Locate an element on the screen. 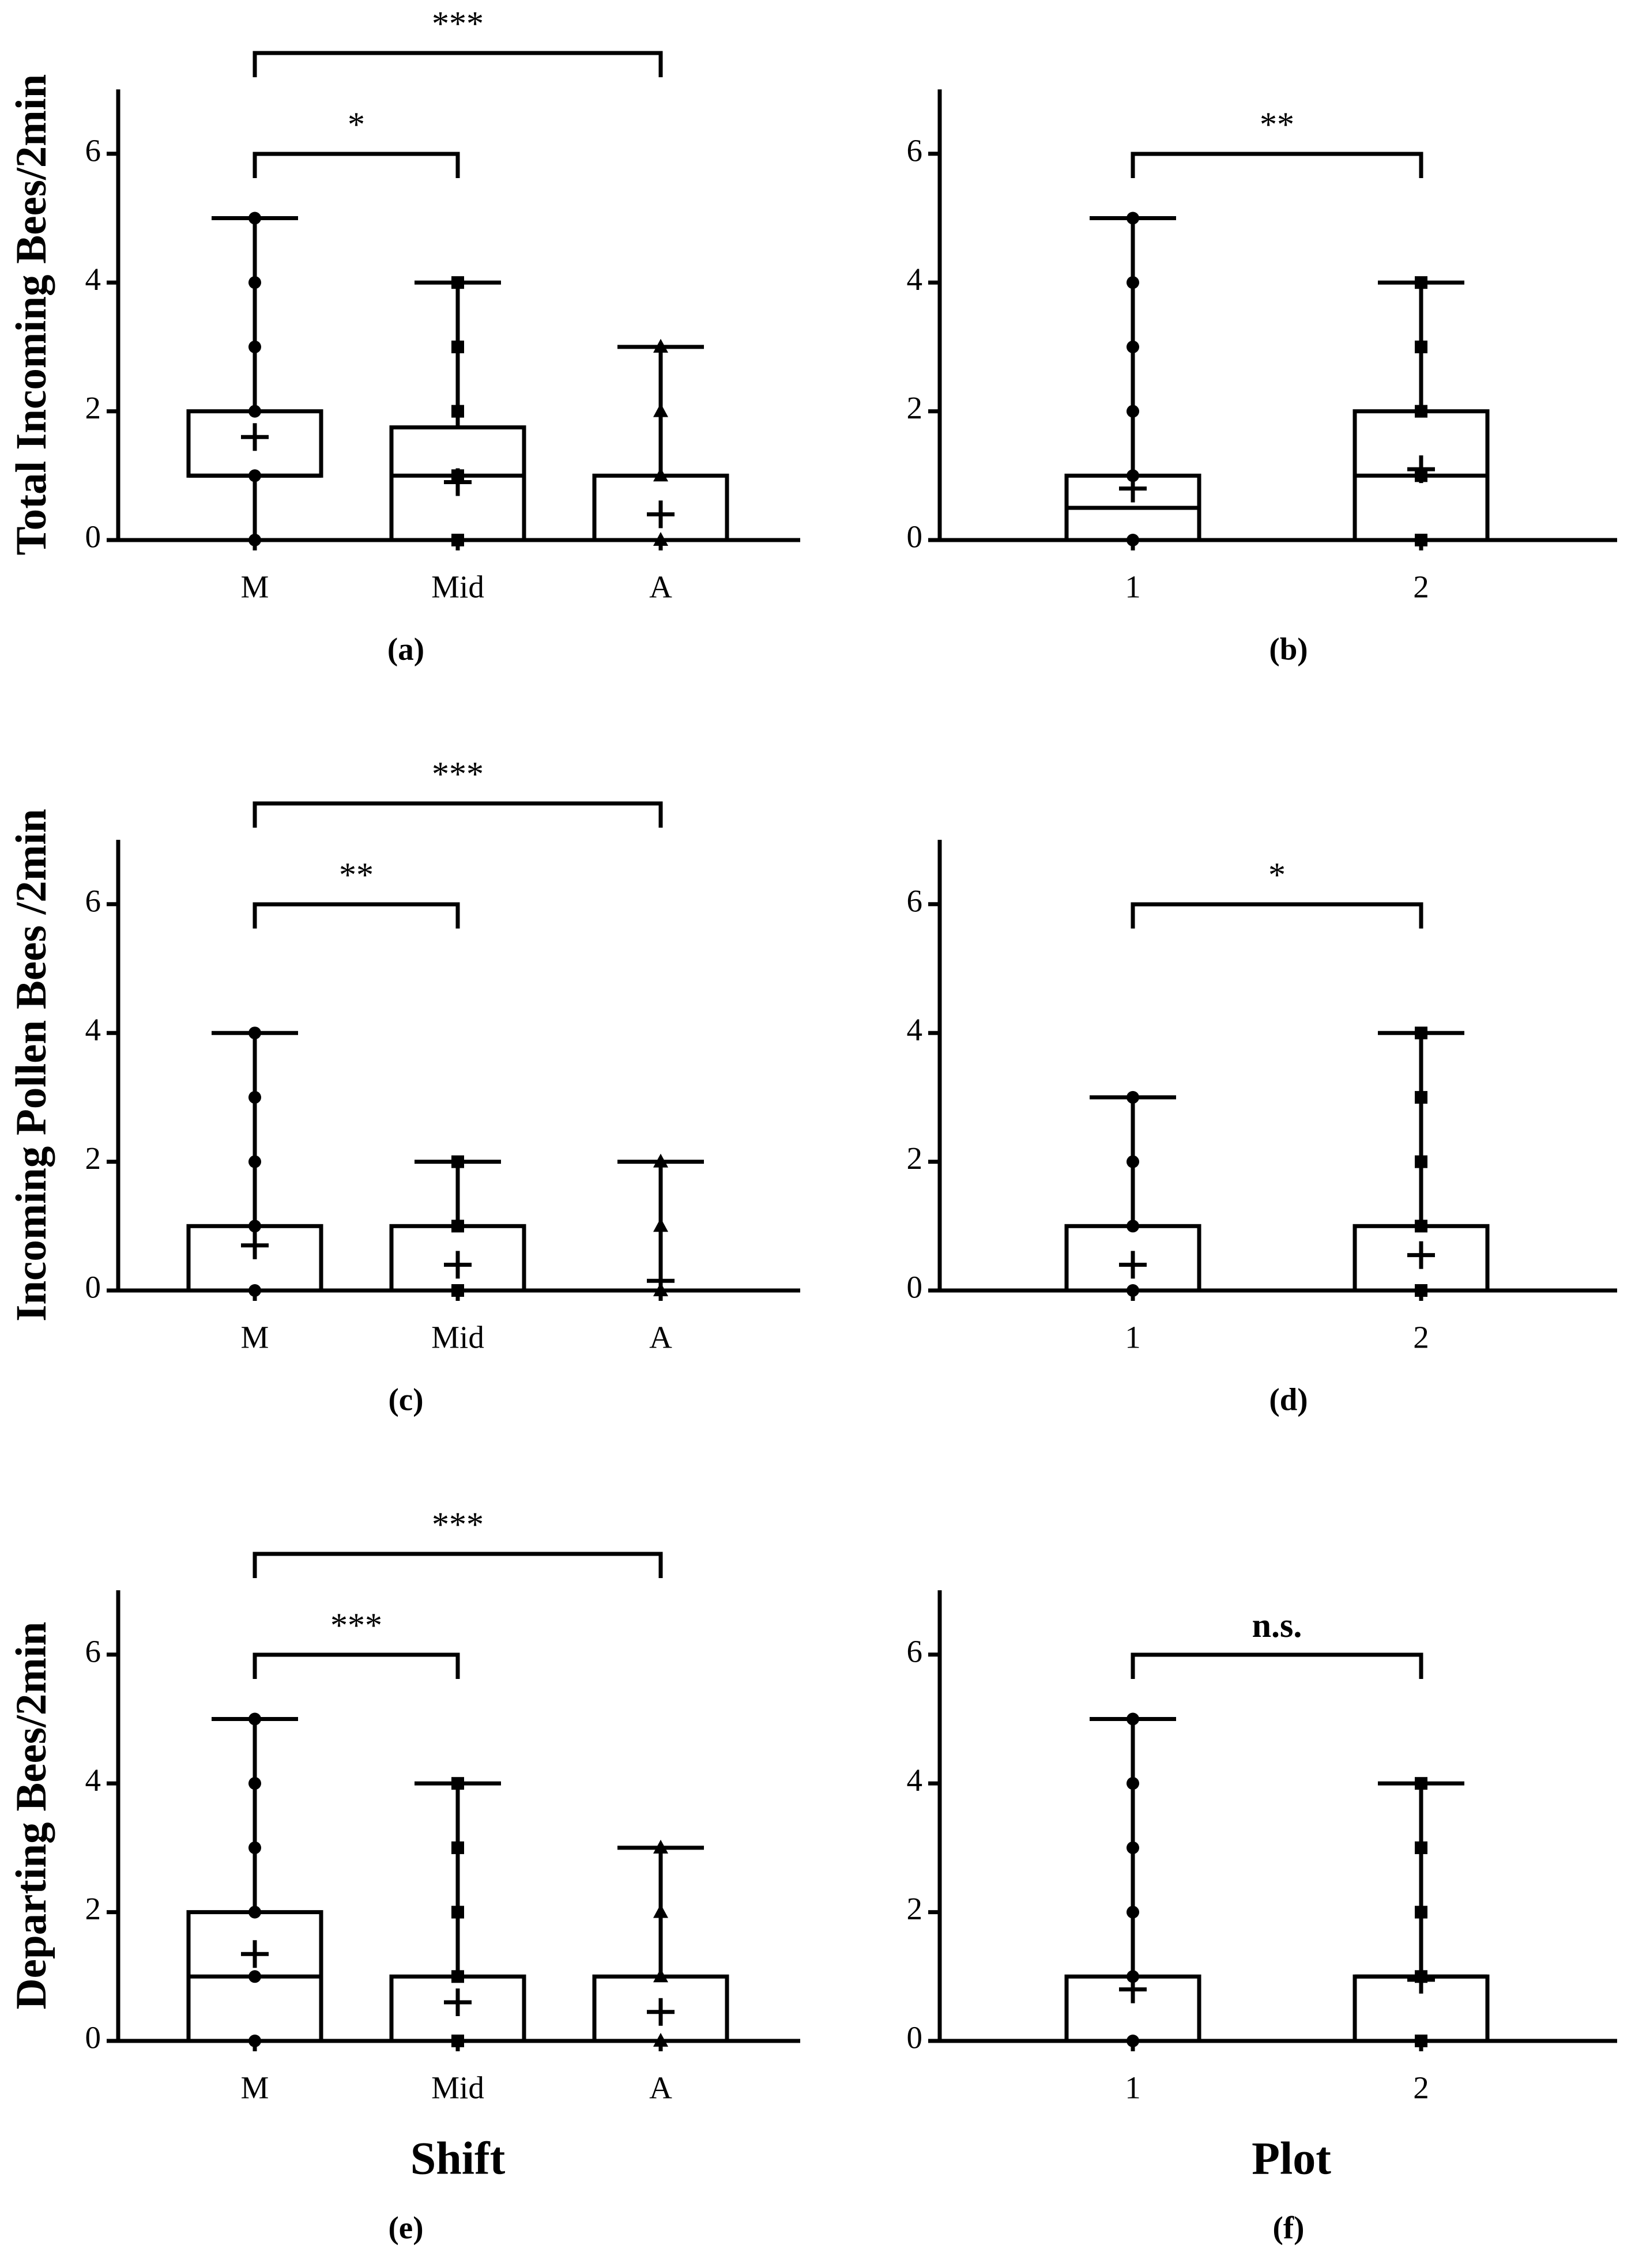  significance-label: * is located at coordinates (356, 125).